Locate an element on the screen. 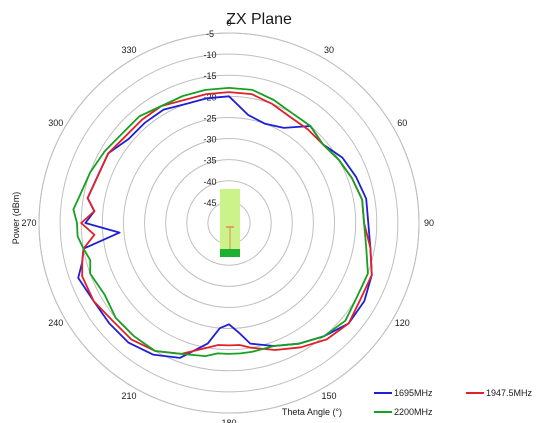  center-inset is located at coordinates (230, 223).